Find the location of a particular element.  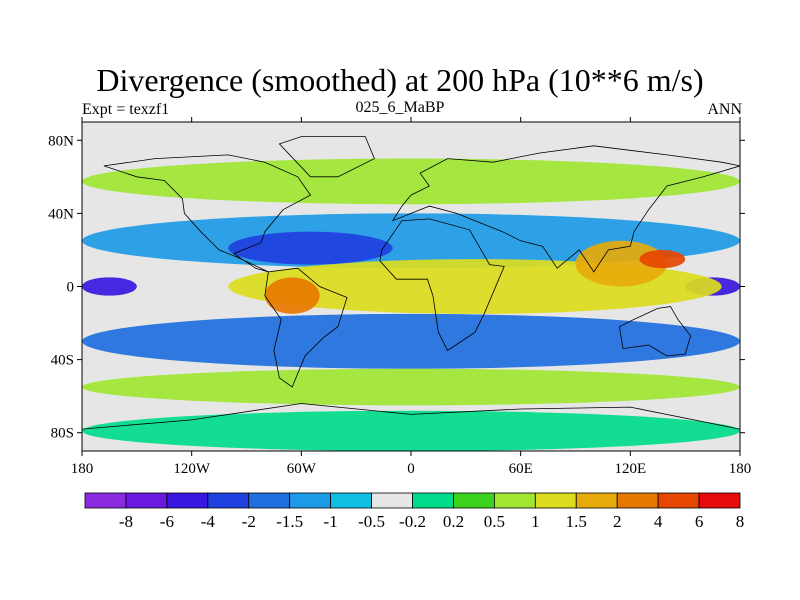

x-tick-label: 120W is located at coordinates (192, 469).